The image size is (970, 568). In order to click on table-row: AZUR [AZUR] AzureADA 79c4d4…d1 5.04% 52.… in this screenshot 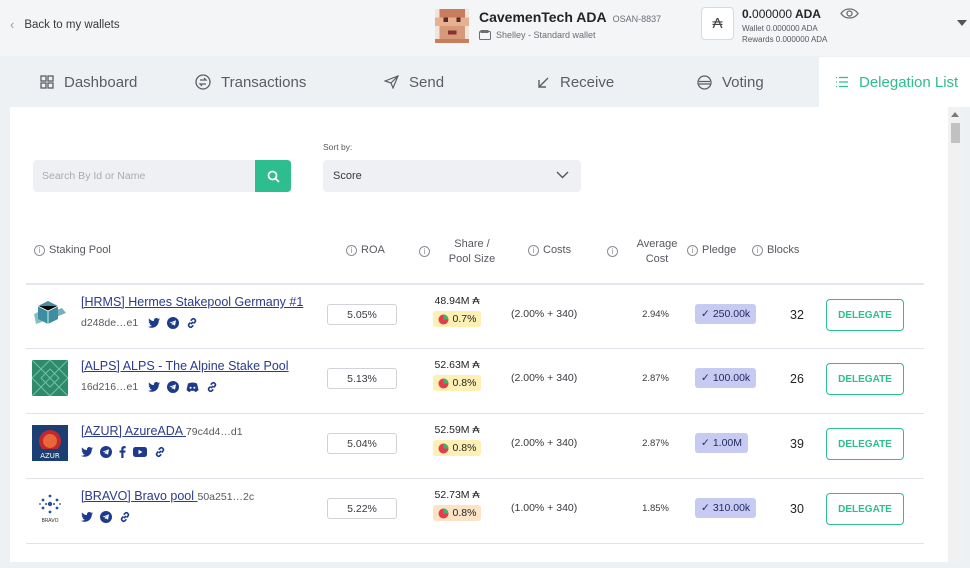, I will do `click(475, 445)`.